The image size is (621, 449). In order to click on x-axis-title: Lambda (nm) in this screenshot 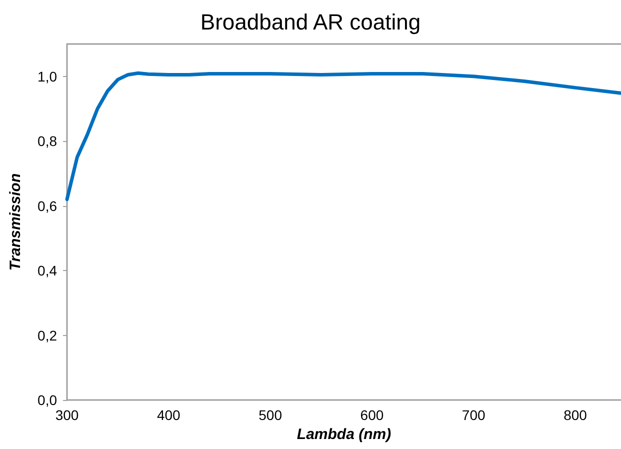, I will do `click(344, 434)`.